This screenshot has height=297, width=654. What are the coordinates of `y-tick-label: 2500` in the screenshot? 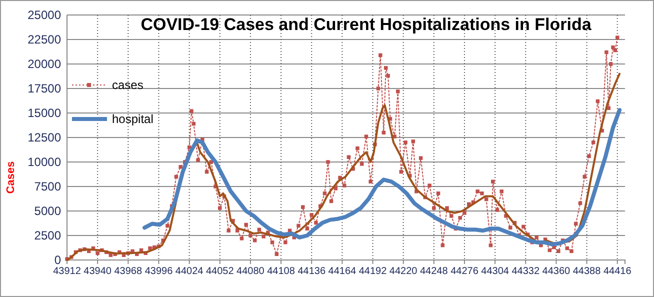 It's located at (48, 235).